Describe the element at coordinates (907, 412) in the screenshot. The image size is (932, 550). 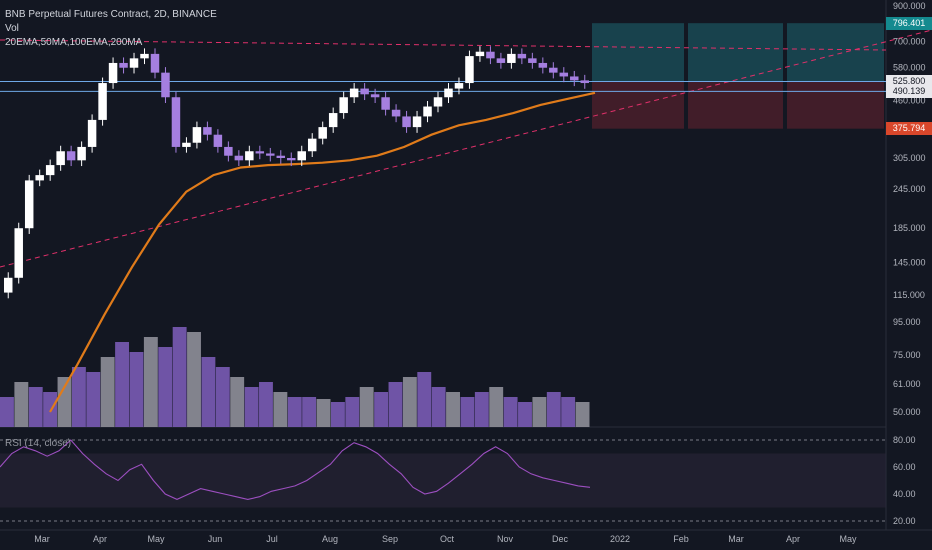
I see `price-tick-label: 50.000` at that location.